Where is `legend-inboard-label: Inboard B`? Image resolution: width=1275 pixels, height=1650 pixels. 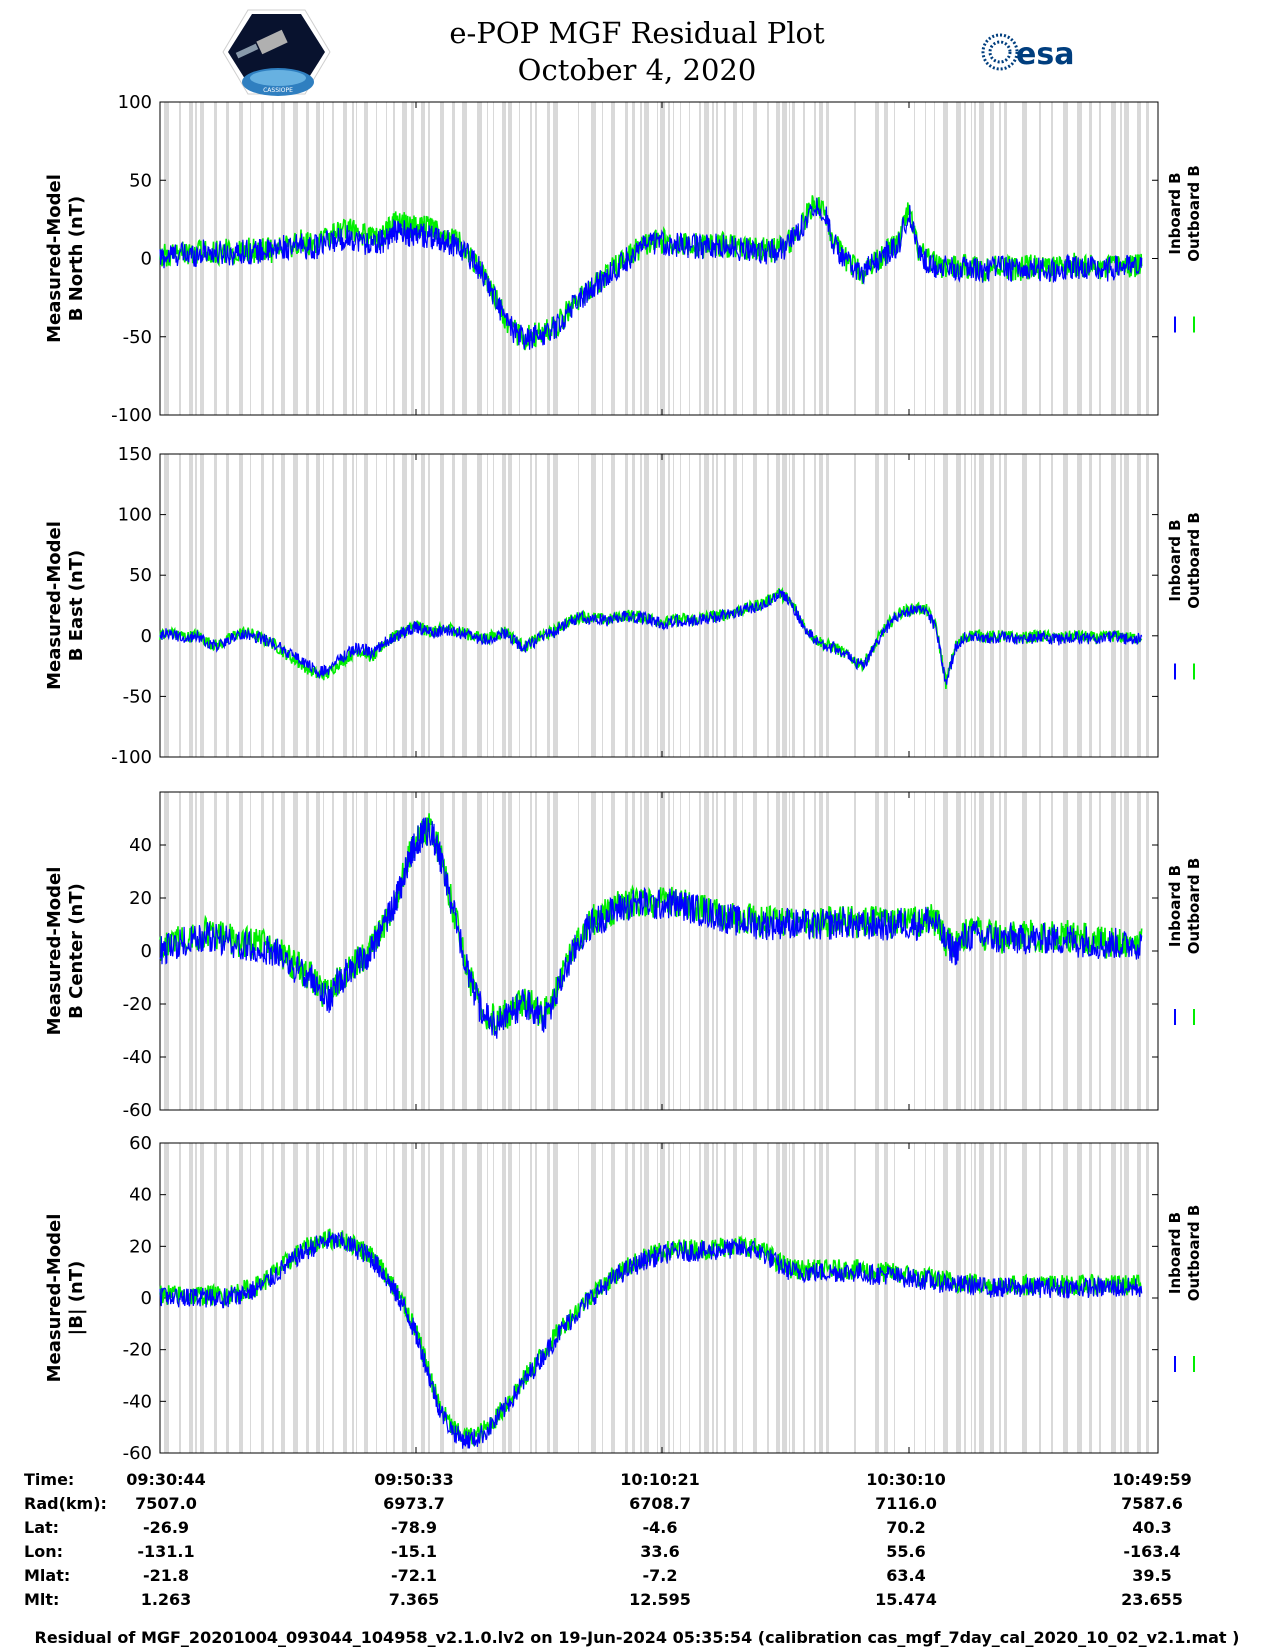
legend-inboard-label: Inboard B is located at coordinates (1175, 213).